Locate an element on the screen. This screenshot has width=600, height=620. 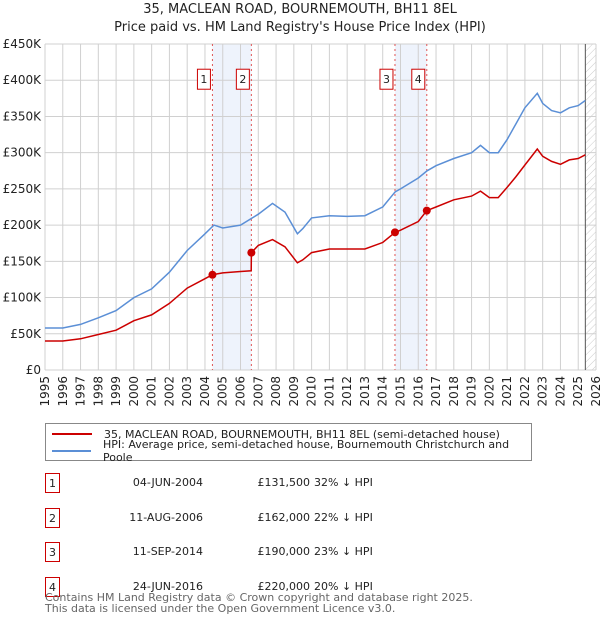
x-tick-label: 2013 is located at coordinates (365, 391).